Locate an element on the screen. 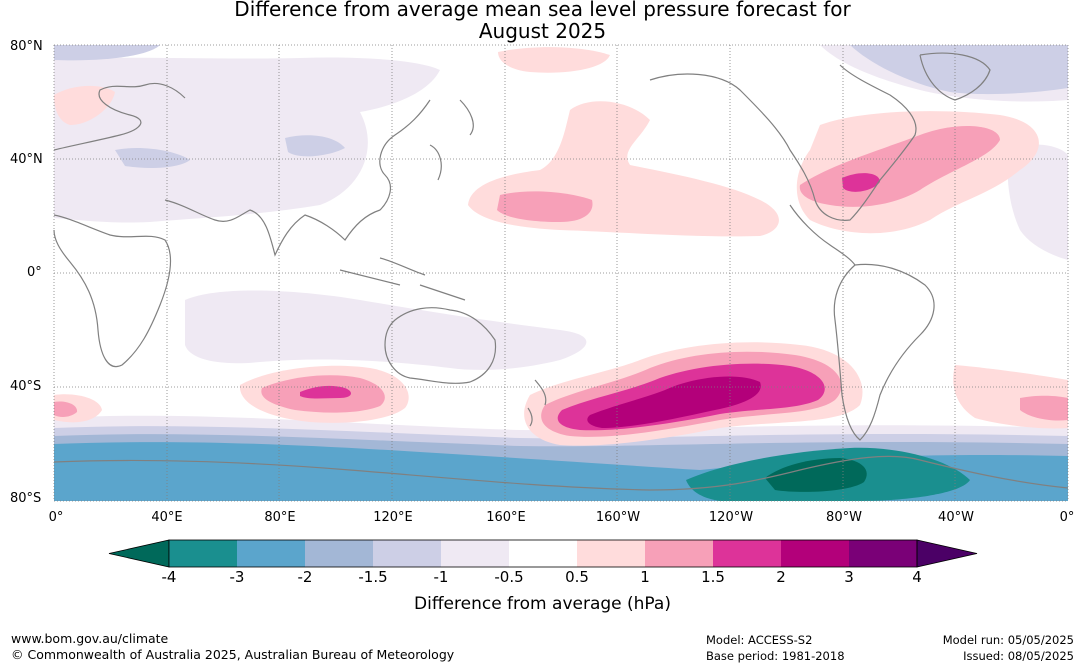  colorbar-tick-label: 3 is located at coordinates (849, 577).